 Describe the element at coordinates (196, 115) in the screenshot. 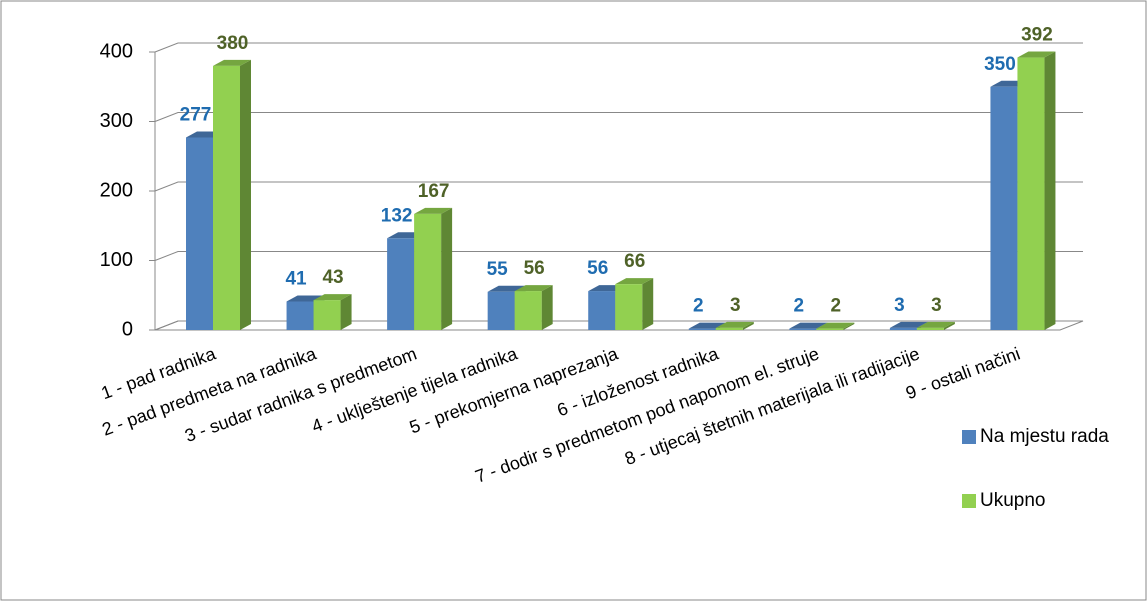

I see `value-label: 277` at that location.